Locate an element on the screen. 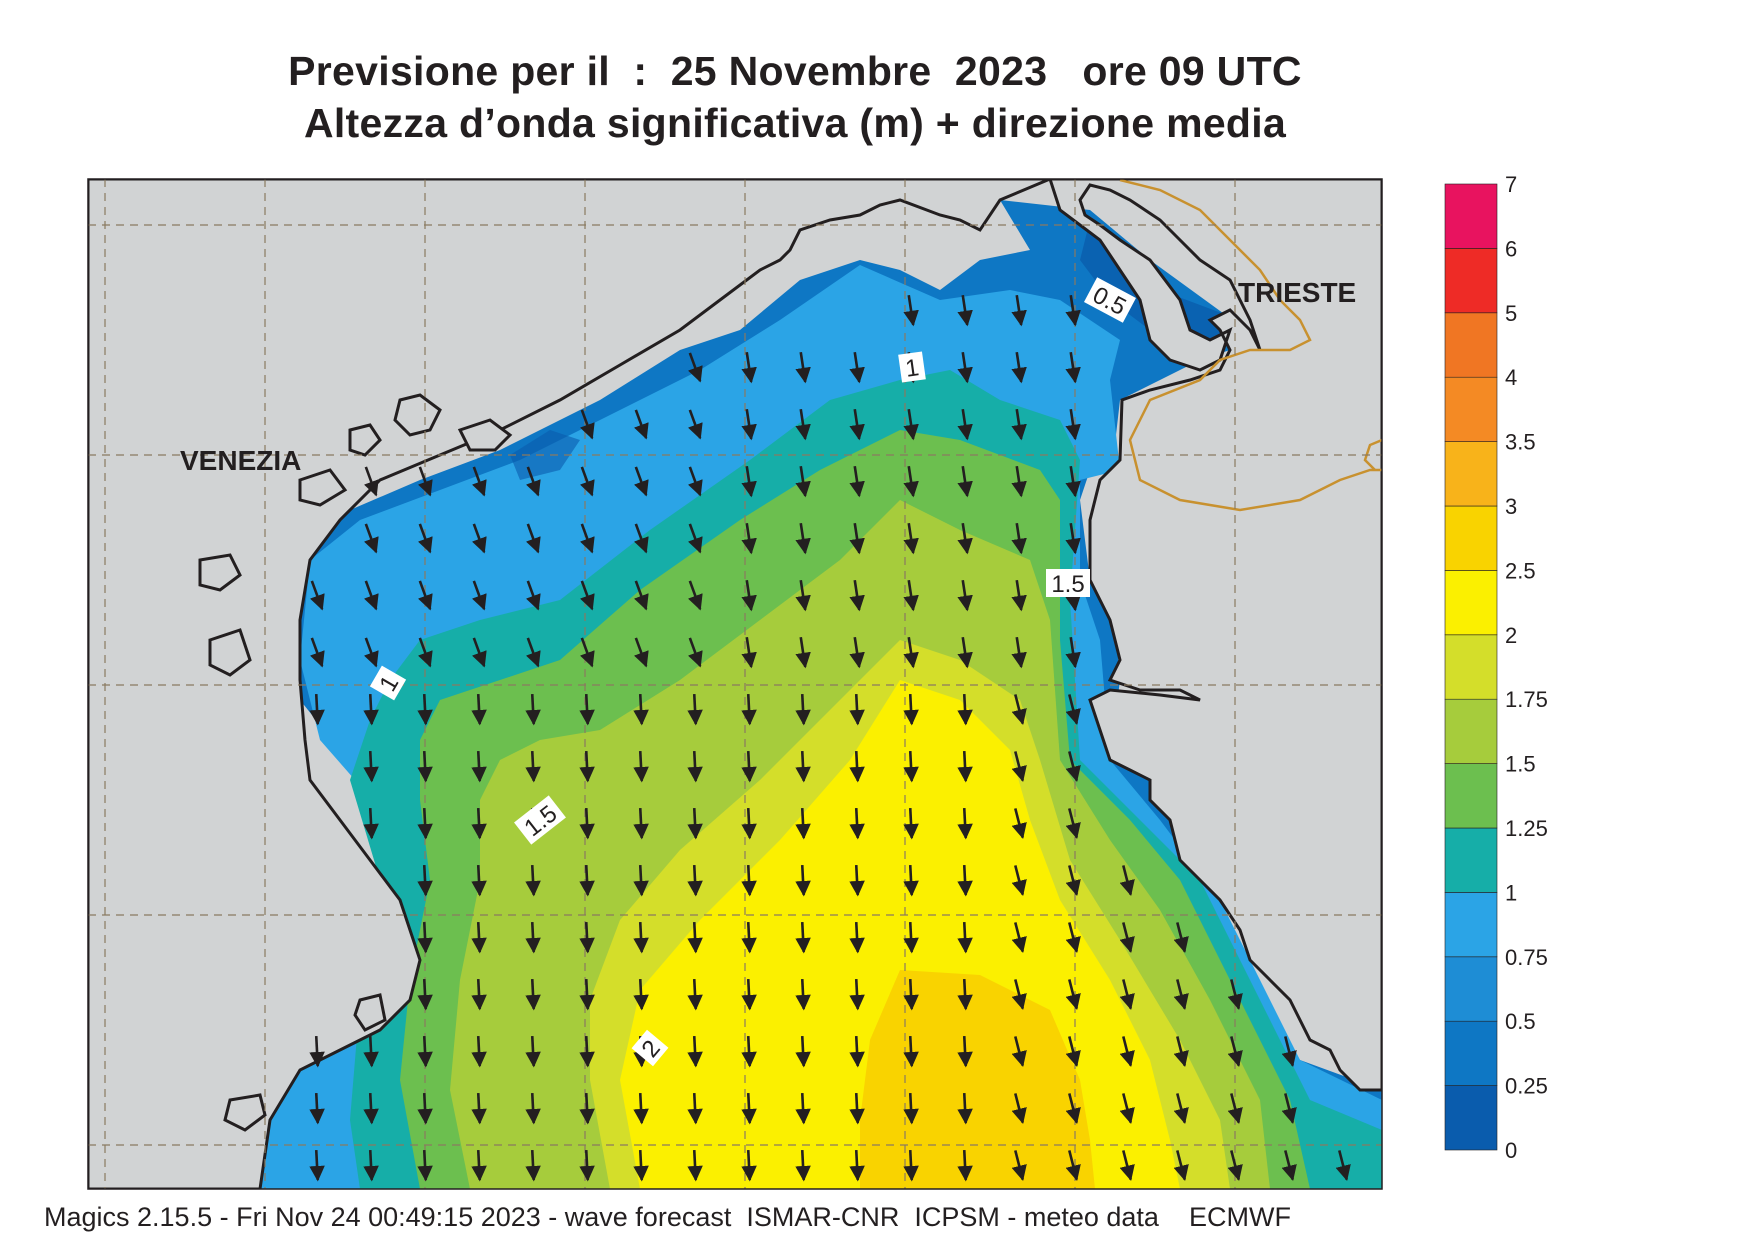 Image resolution: width=1755 pixels, height=1242 pixels. state-border is located at coordinates (1372, 454).